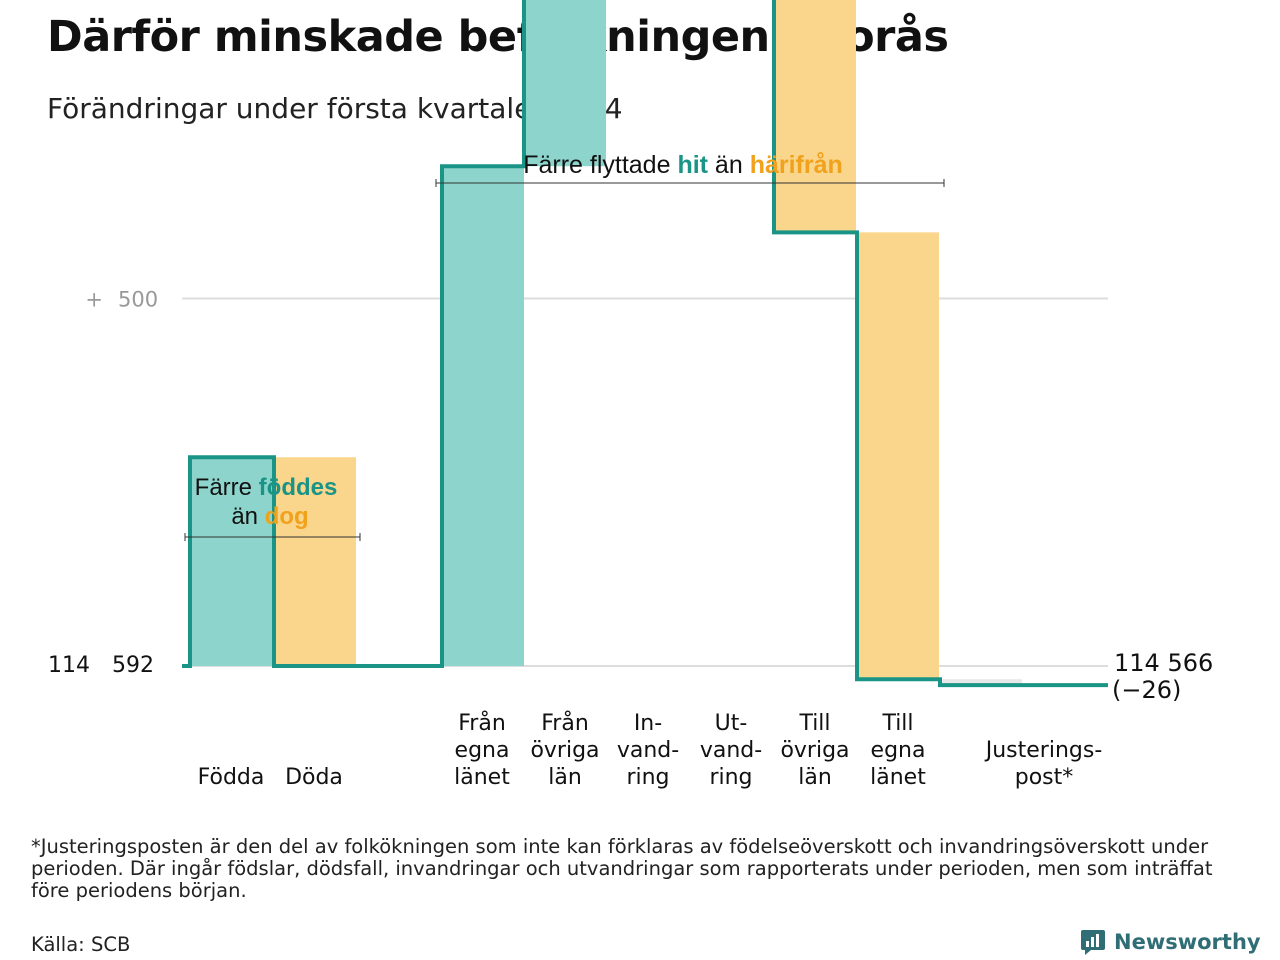  What do you see at coordinates (600, 165) in the screenshot?
I see `annotation-text: Färre flyttade` at bounding box center [600, 165].